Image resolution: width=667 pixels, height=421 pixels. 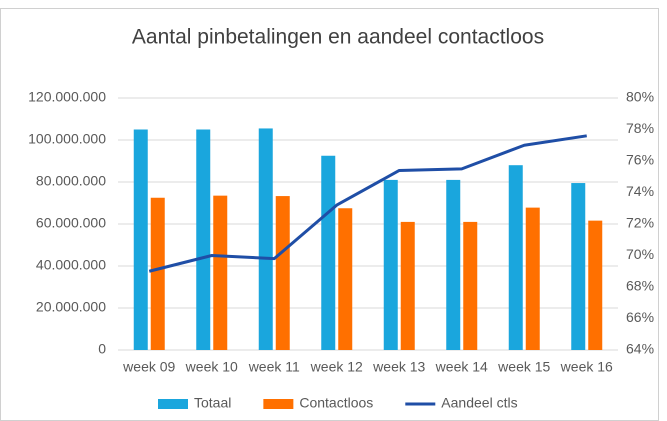 What do you see at coordinates (640, 97) in the screenshot?
I see `y2-tick-label: 80%` at bounding box center [640, 97].